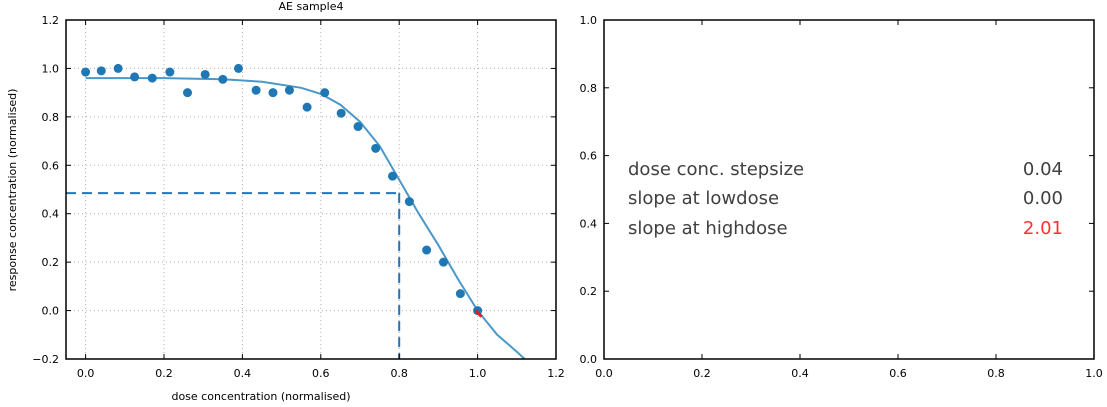 Image resolution: width=1107 pixels, height=407 pixels. What do you see at coordinates (51, 20) in the screenshot?
I see `y-tick-label: 1.2` at bounding box center [51, 20].